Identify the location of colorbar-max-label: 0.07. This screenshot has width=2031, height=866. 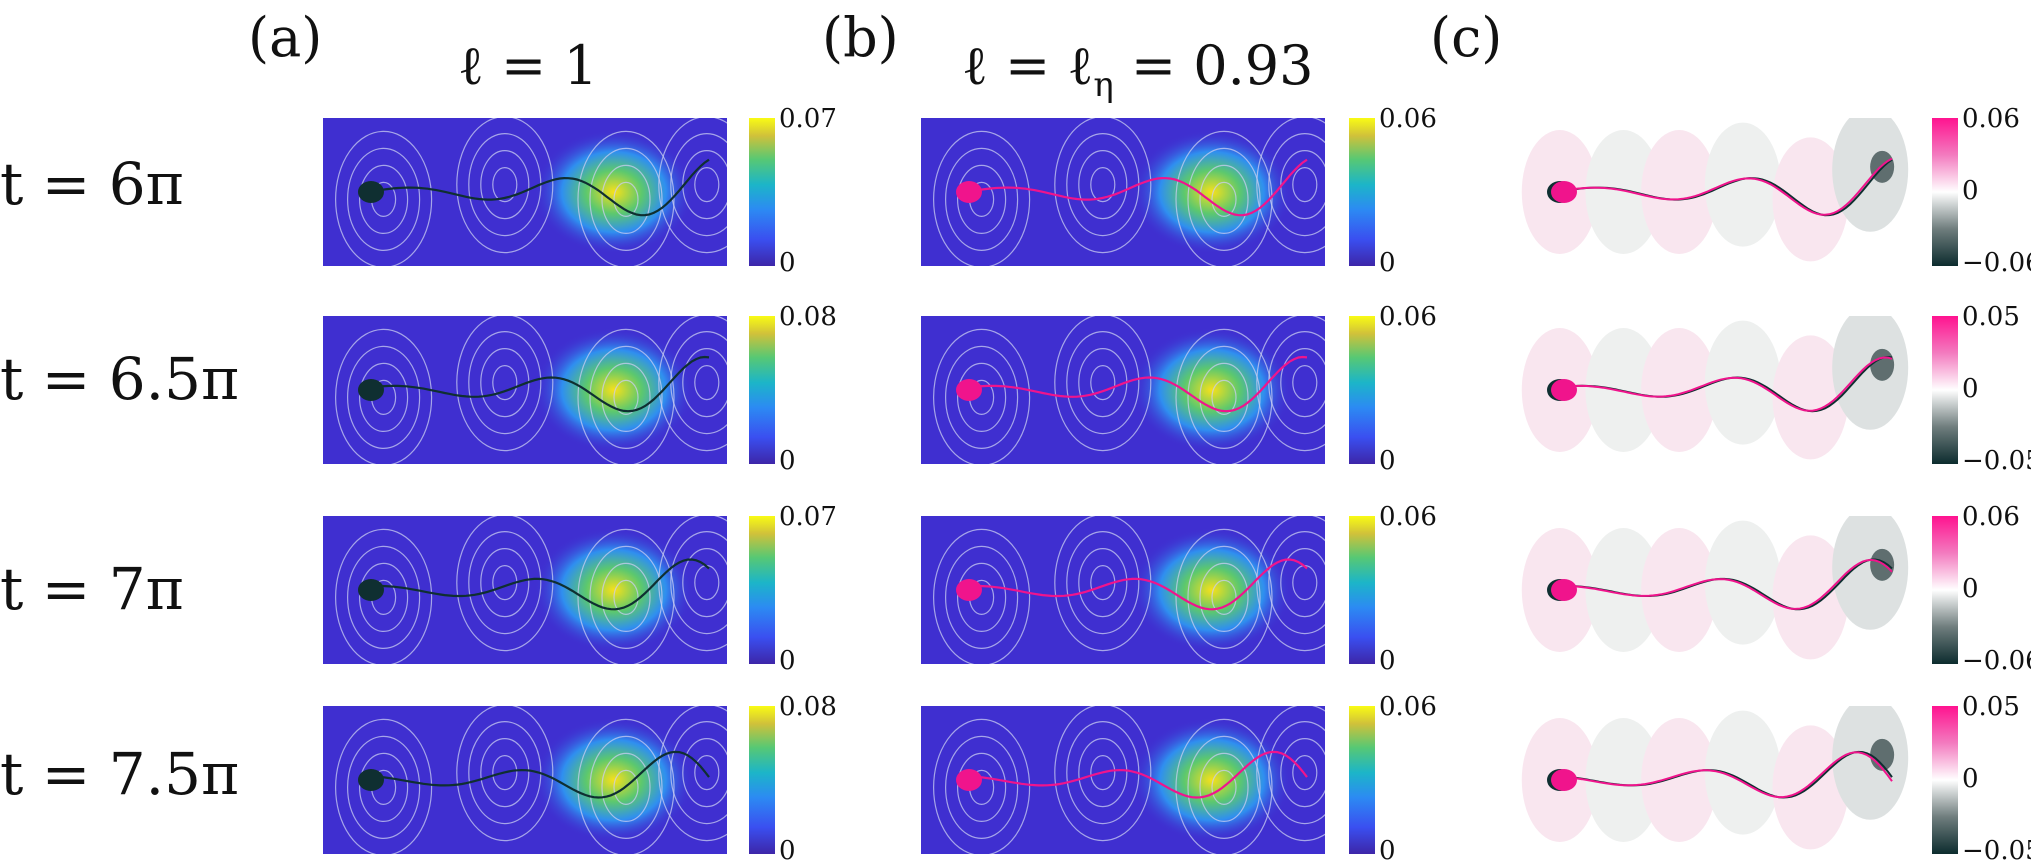
(808, 517).